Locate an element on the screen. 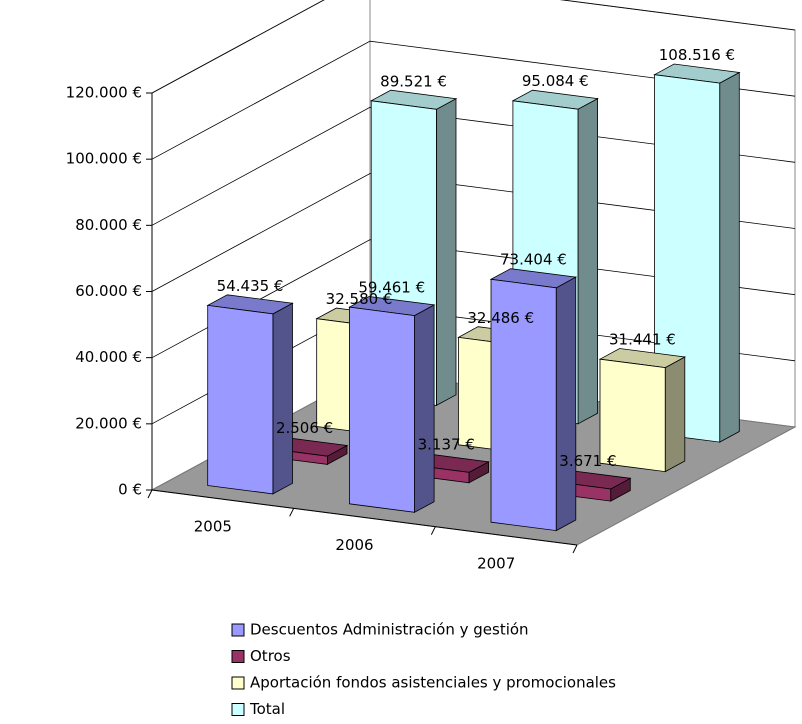 This screenshot has height=724, width=802. legend-label: Total is located at coordinates (267, 709).